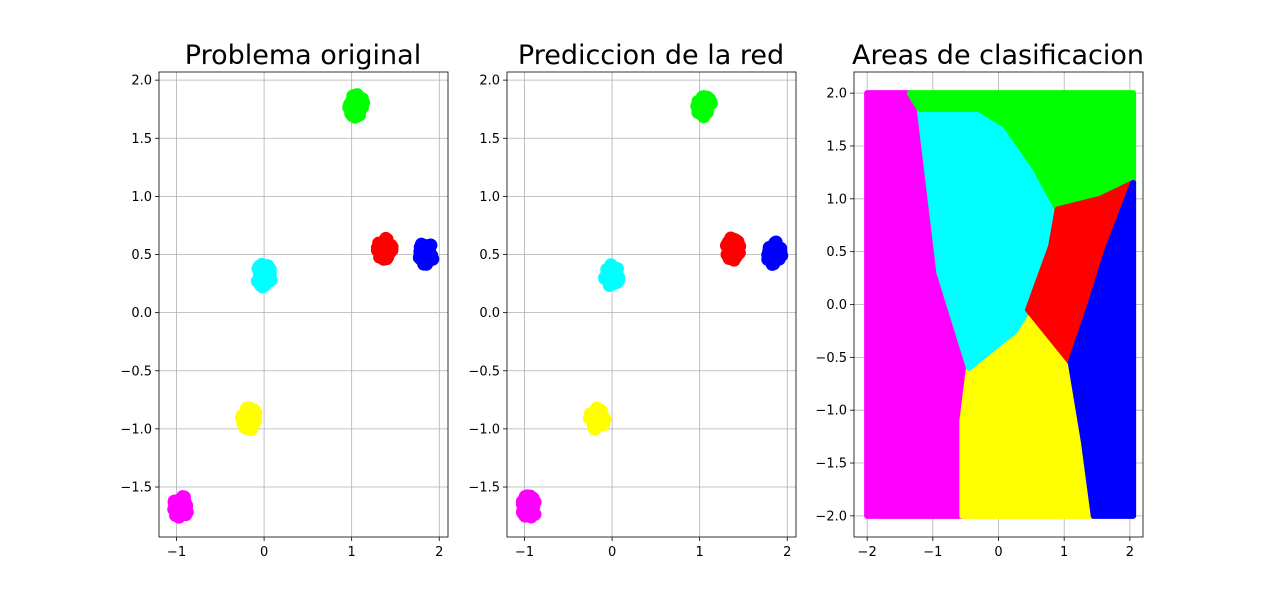 The width and height of the screenshot is (1270, 603). Describe the element at coordinates (831, 516) in the screenshot. I see `y-tick-label: −2.0` at that location.